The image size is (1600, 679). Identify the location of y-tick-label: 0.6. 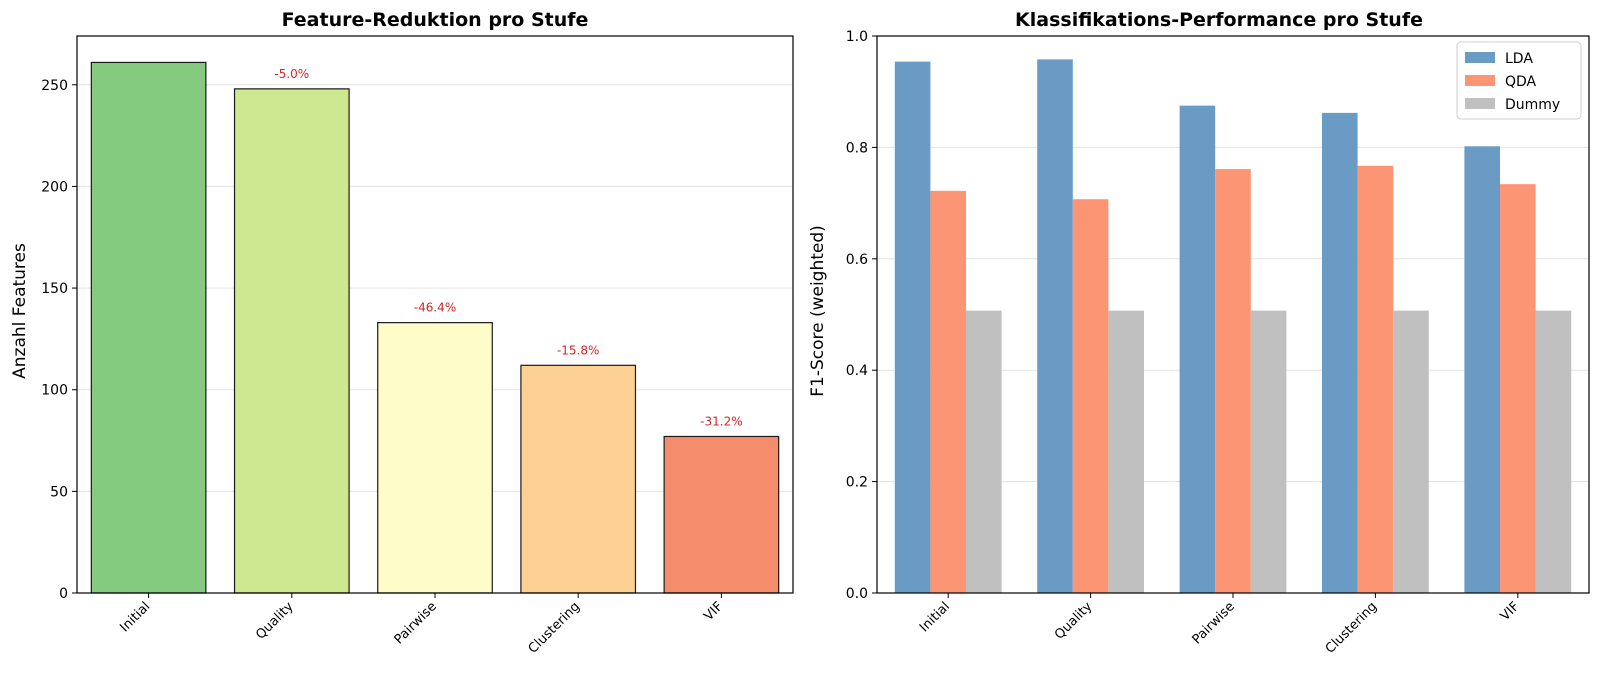
(857, 260).